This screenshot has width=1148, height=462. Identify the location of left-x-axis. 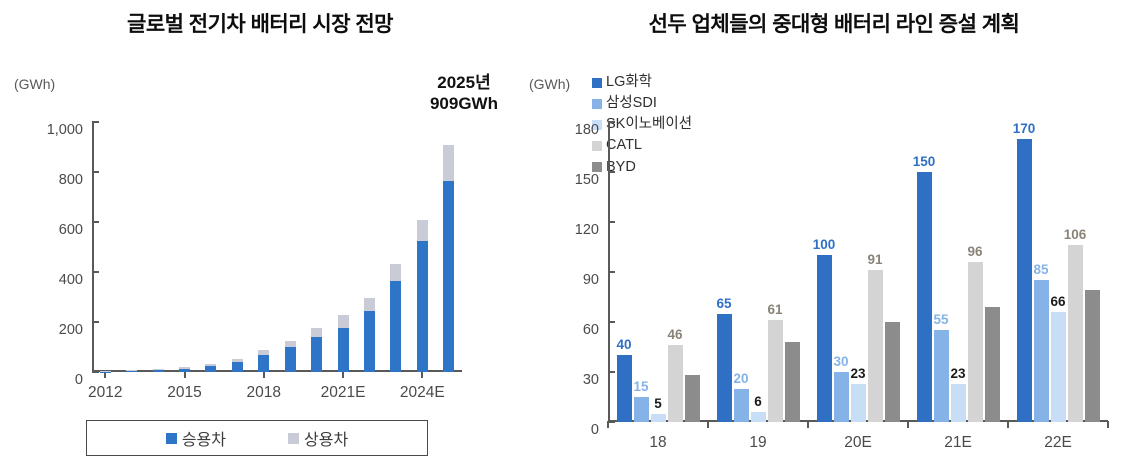
(277, 371).